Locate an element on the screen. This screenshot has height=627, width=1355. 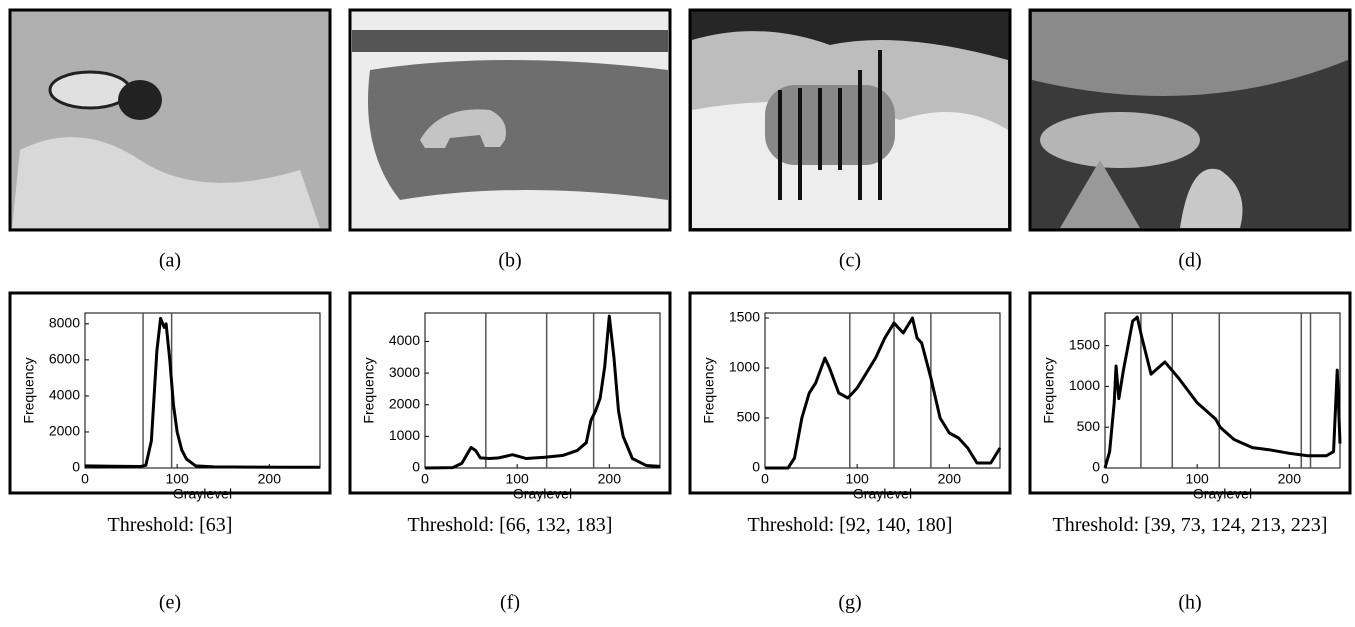
chart-label: (h) is located at coordinates (1189, 603).